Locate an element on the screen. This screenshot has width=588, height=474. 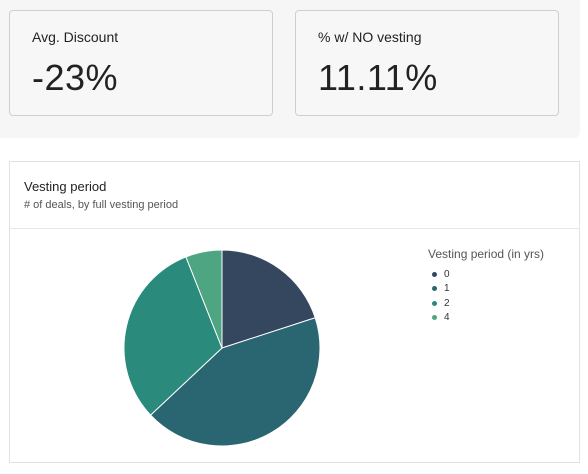
legend-title: Vesting period (in yrs) is located at coordinates (486, 254).